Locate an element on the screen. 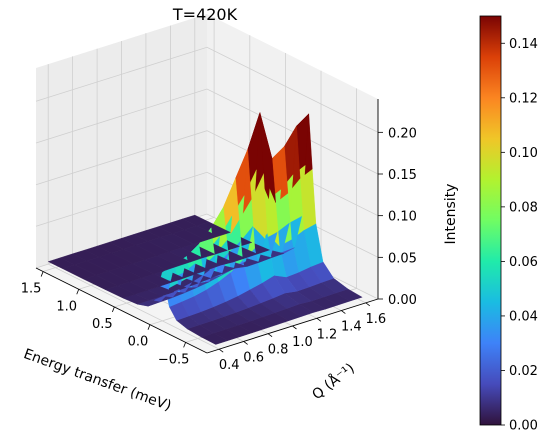 The image size is (550, 439). y-axis-ticks: 0.40.6 0.81.0 1.21.41.6 is located at coordinates (302, 337).